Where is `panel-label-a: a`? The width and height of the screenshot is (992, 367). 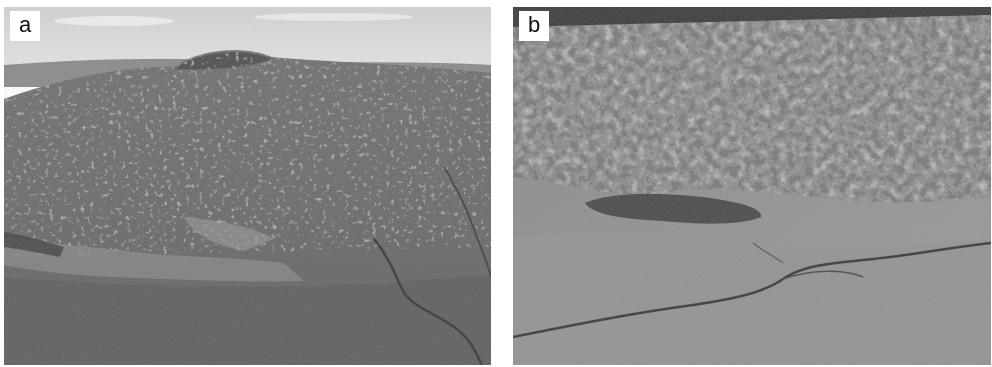
panel-label-a: a is located at coordinates (25, 26).